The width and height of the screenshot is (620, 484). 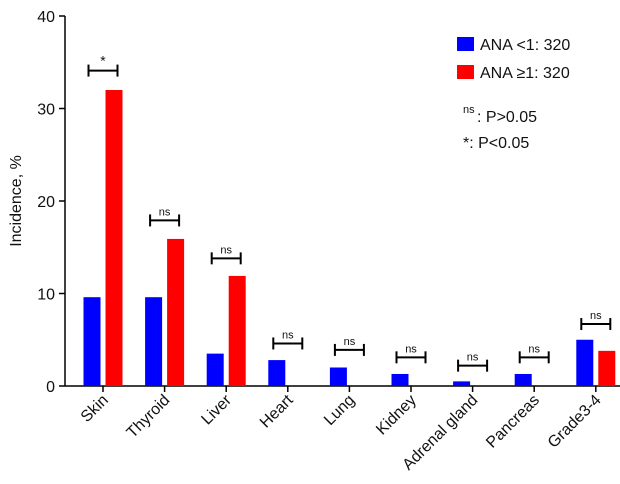 I want to click on y-tick-label-4: 40, so click(x=46, y=17).